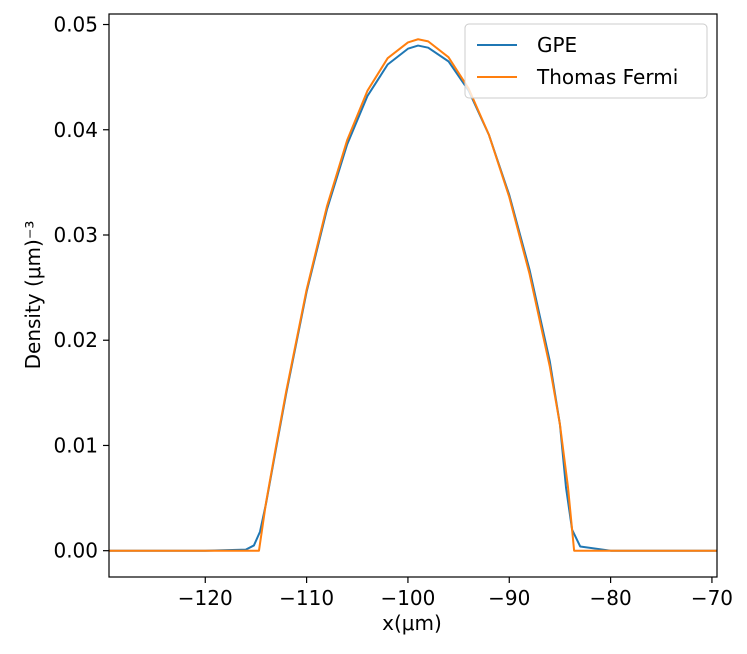 Image resolution: width=747 pixels, height=654 pixels. I want to click on y-axis-label: Density (μm)⁻³, so click(33, 295).